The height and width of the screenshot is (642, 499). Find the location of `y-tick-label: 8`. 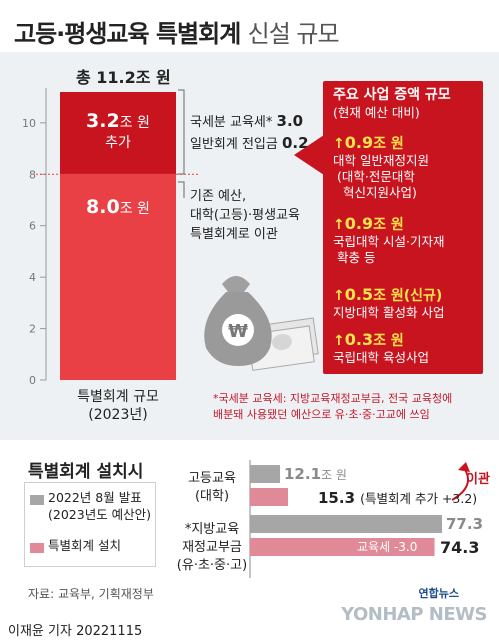

y-tick-label: 8 is located at coordinates (32, 174).